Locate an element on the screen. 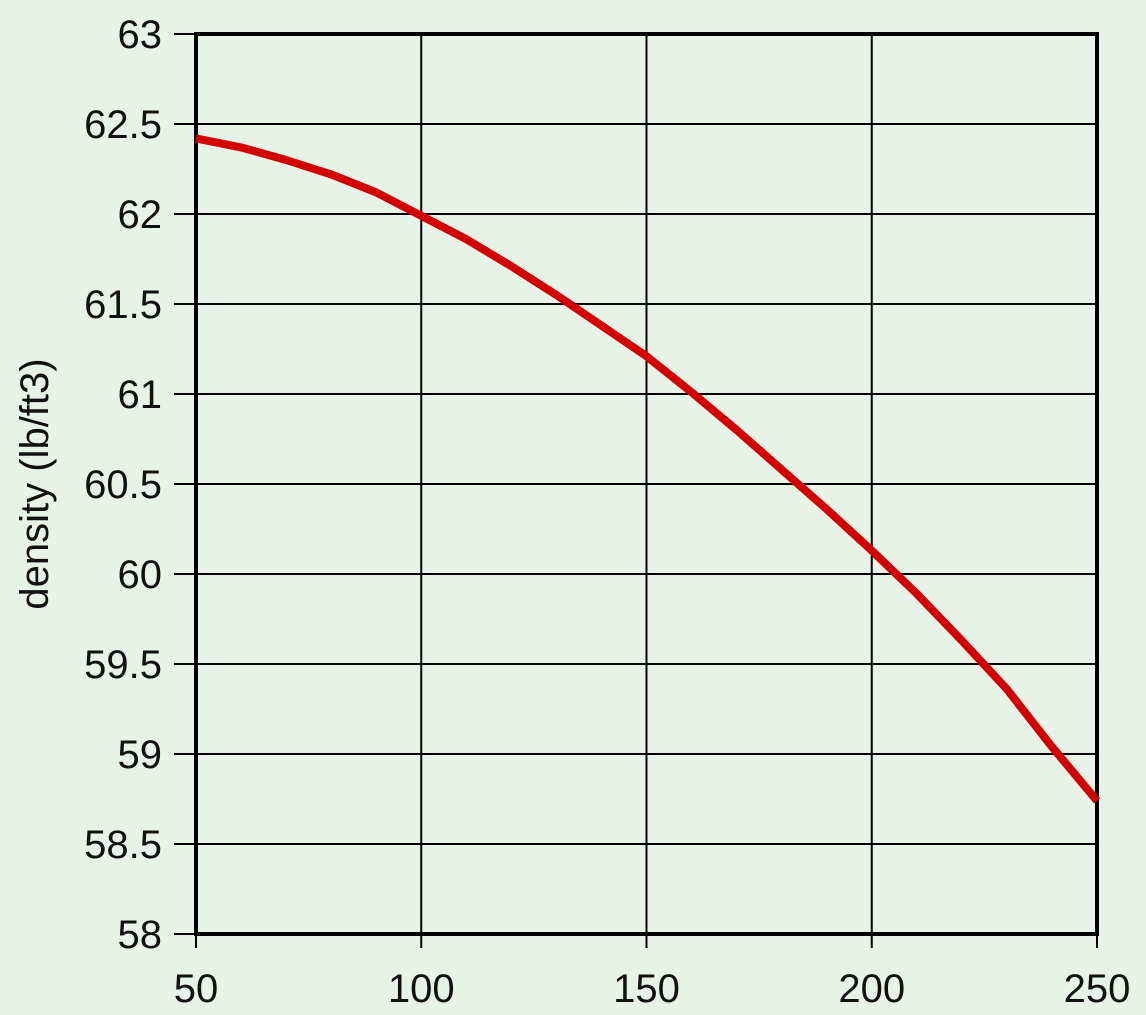  y-tick-label: 61 is located at coordinates (140, 395).